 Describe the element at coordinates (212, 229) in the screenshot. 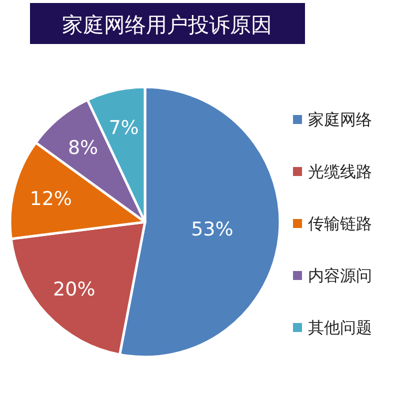

I see `data-label: 53%` at that location.